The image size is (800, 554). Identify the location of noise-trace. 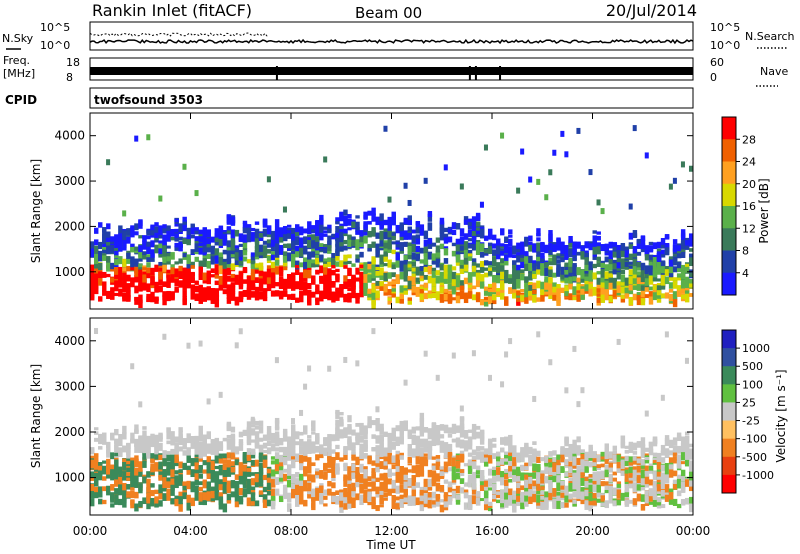
(391, 38).